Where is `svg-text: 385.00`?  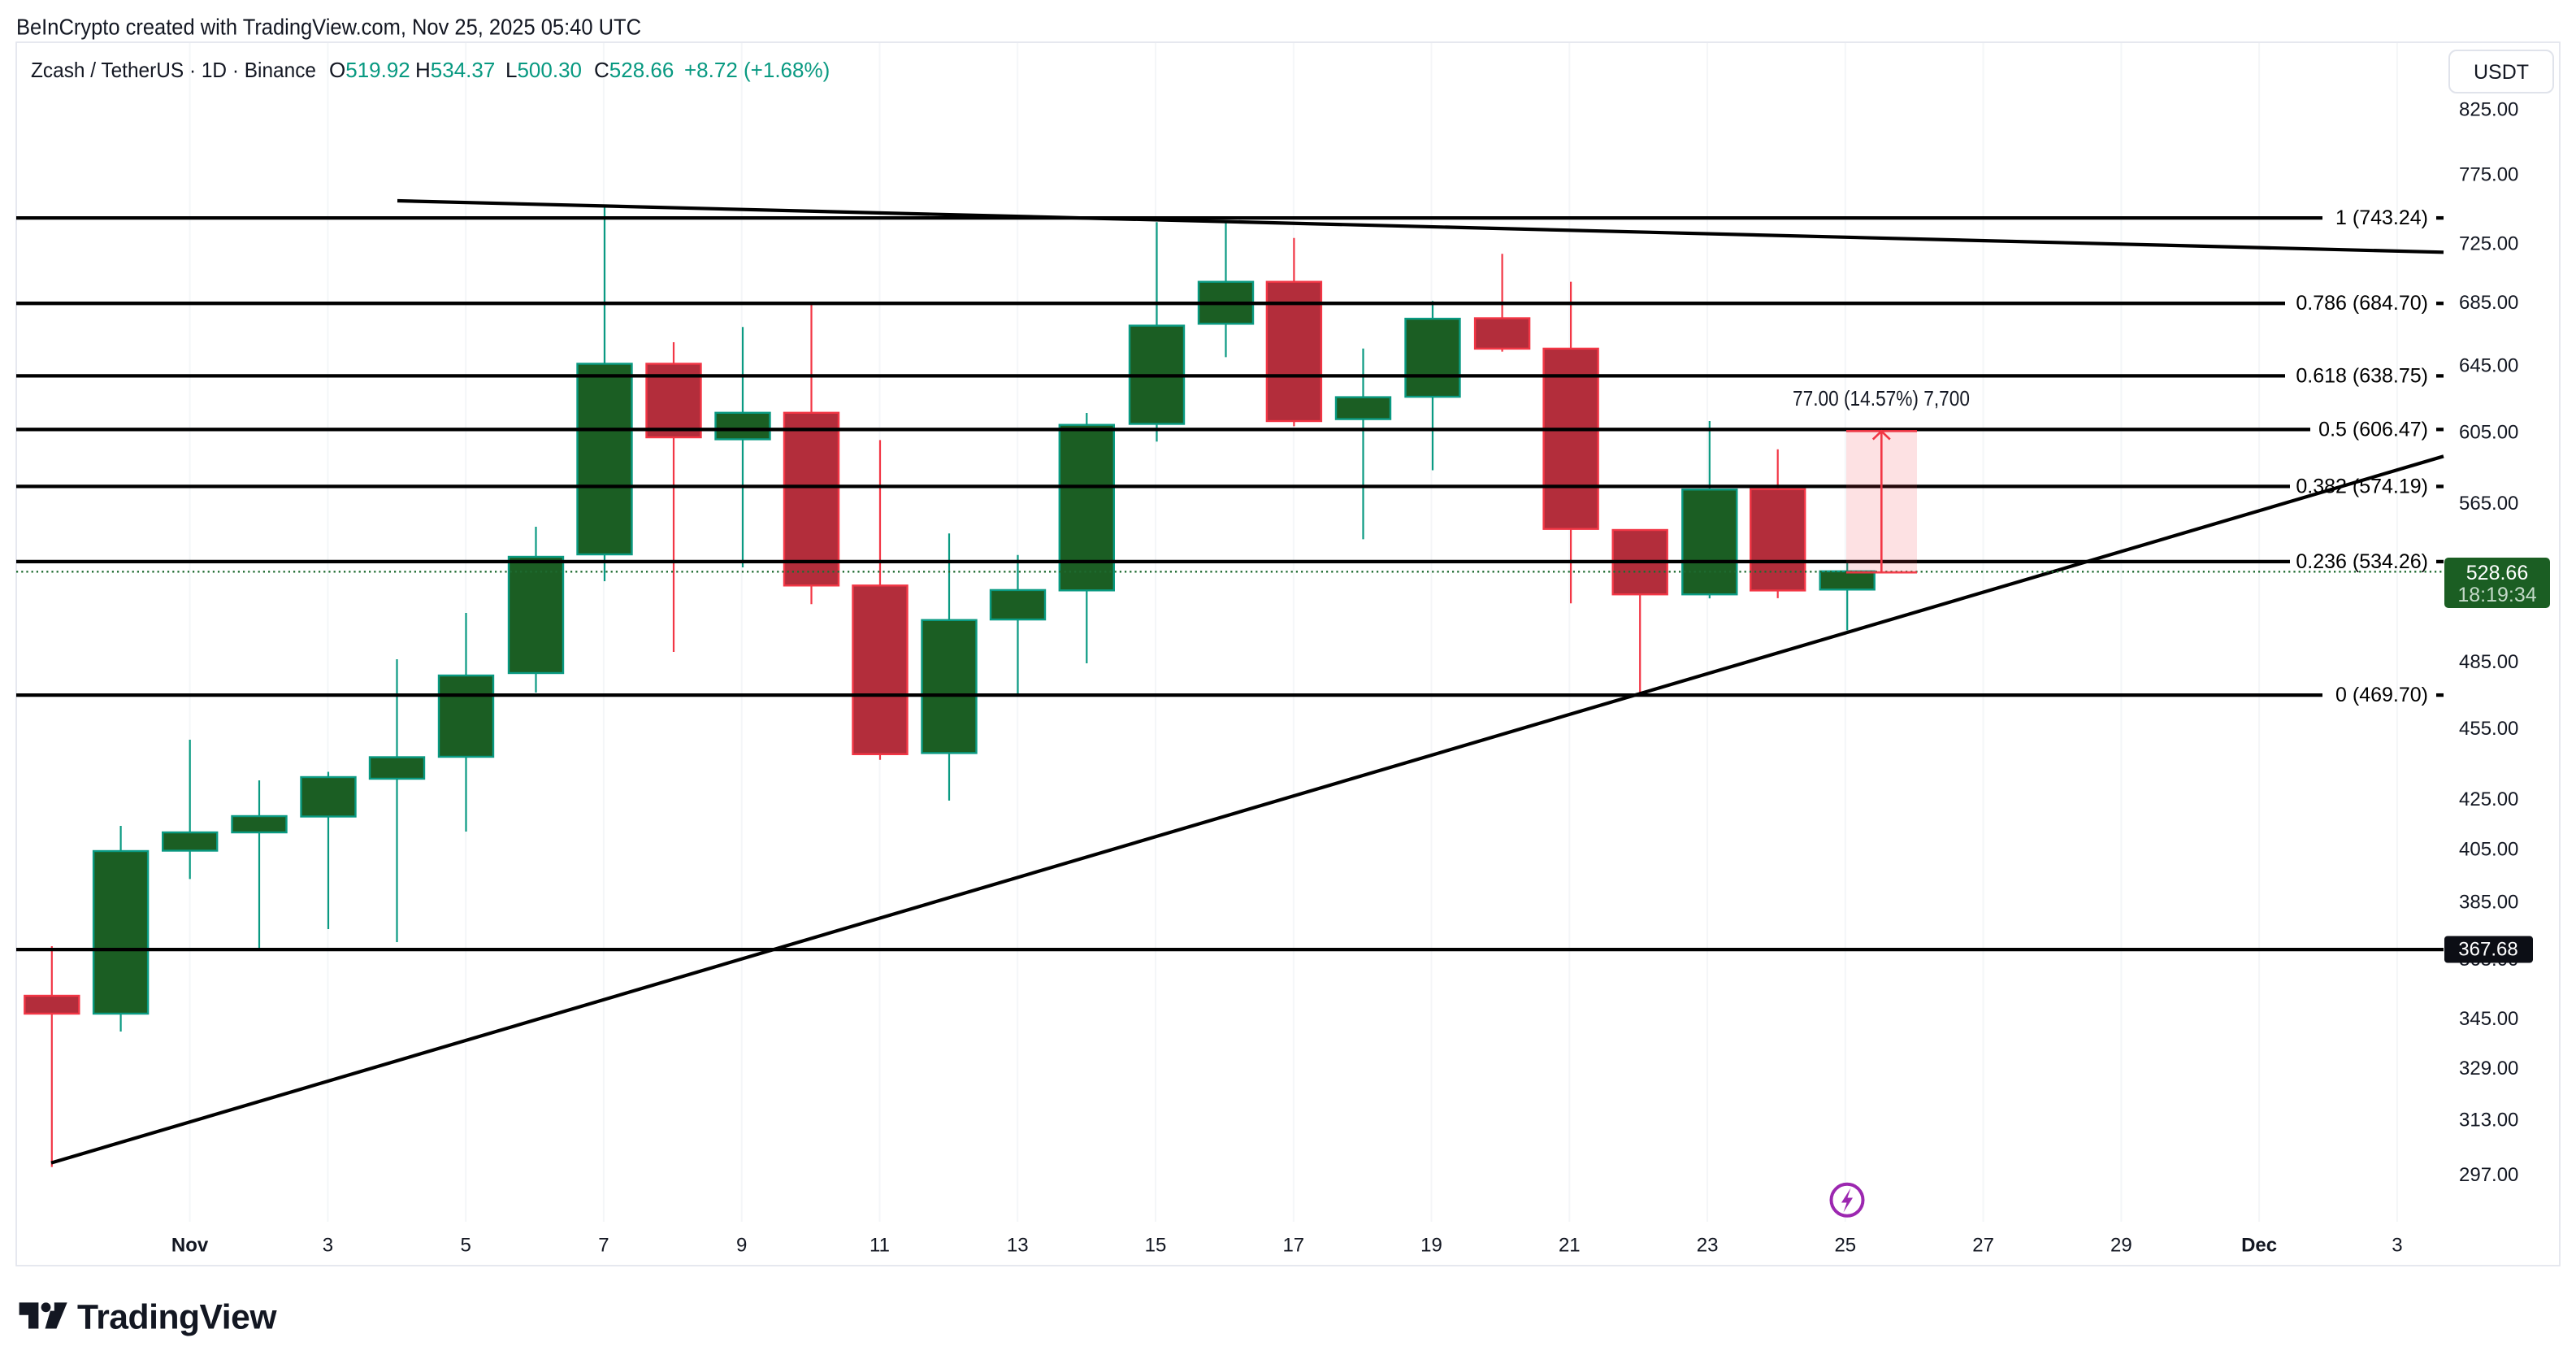 svg-text: 385.00 is located at coordinates (2488, 903).